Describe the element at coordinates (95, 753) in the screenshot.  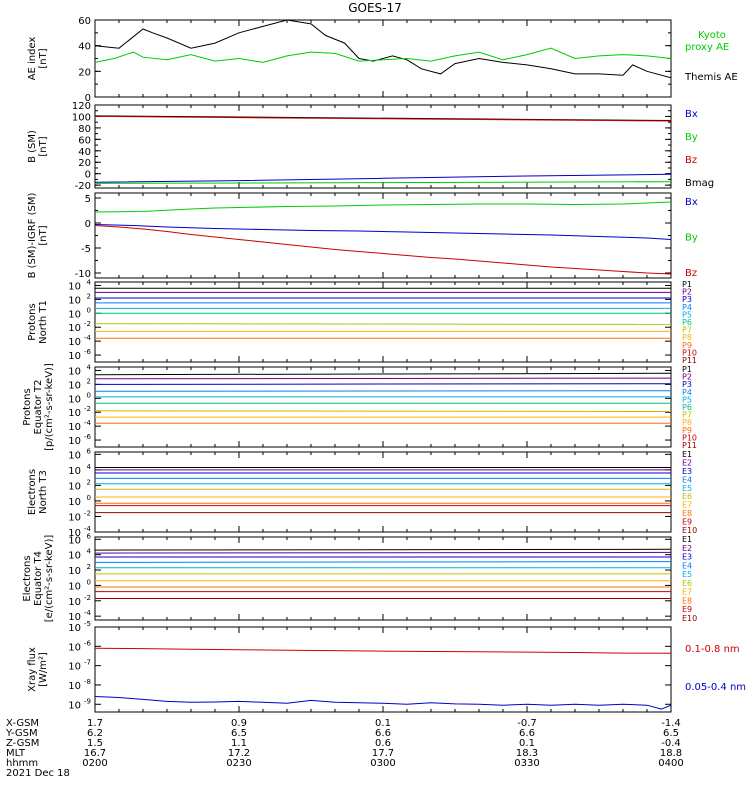
I see `ephemeris-value: 16.7` at that location.